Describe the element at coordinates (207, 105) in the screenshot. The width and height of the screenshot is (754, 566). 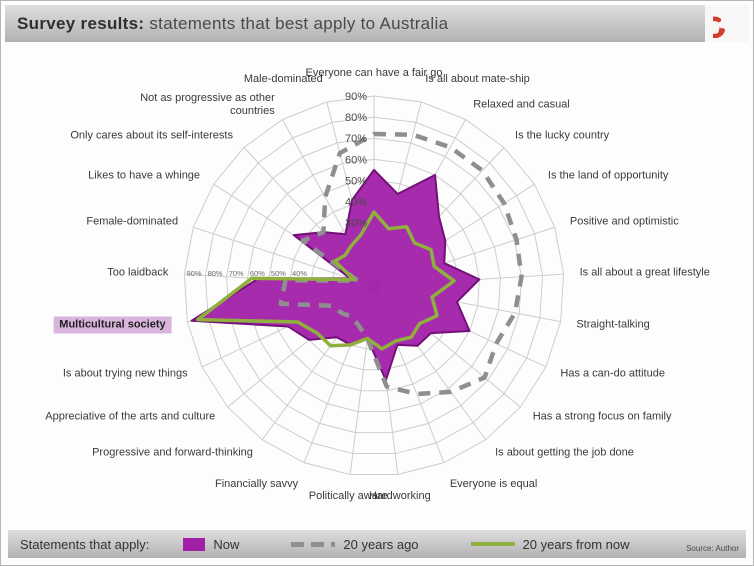
I see `category-label: Not as progressive as other countries` at that location.